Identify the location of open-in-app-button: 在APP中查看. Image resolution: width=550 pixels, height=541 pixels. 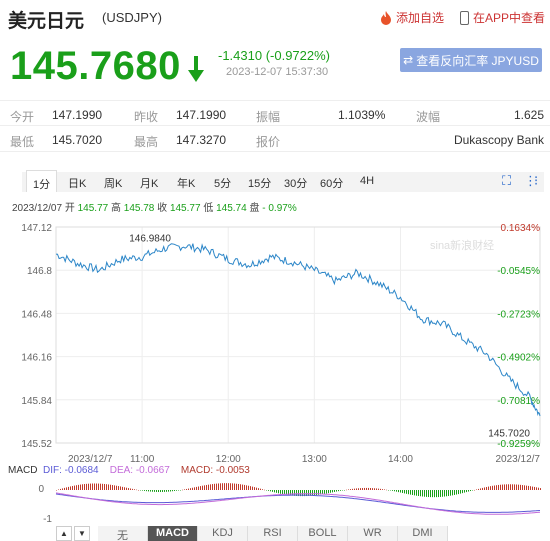
(502, 17).